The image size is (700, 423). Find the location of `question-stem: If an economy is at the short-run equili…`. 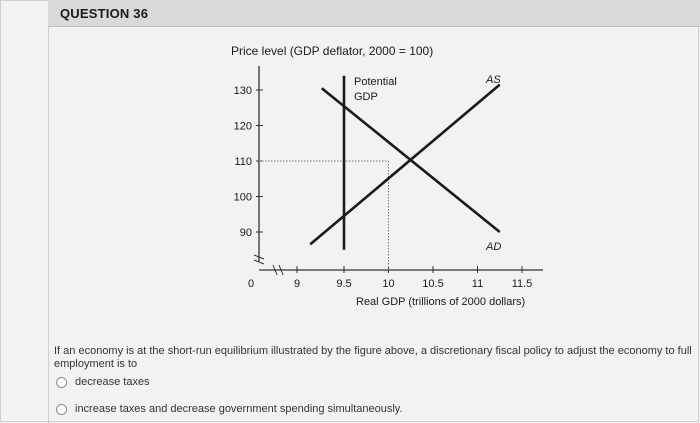

question-stem: If an economy is at the short-run equili… is located at coordinates (373, 357).